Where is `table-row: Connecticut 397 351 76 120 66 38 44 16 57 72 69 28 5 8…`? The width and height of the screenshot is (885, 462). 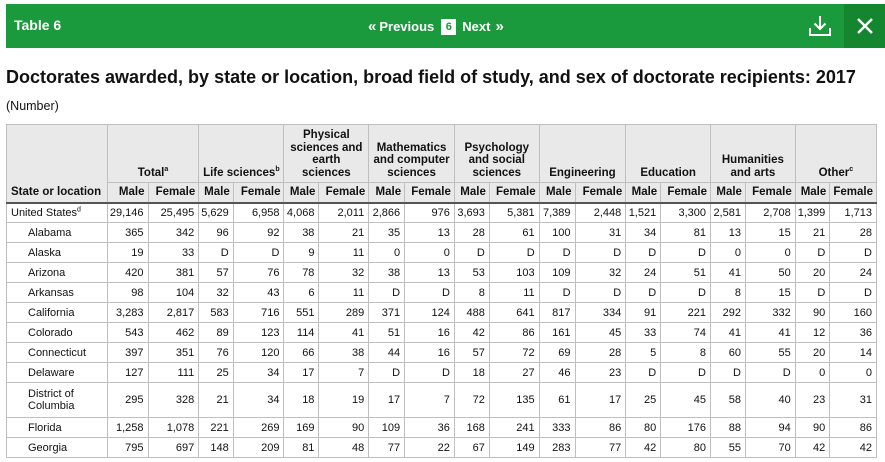 table-row: Connecticut 397 351 76 120 66 38 44 16 57 72 69 28 5 8… is located at coordinates (441, 352).